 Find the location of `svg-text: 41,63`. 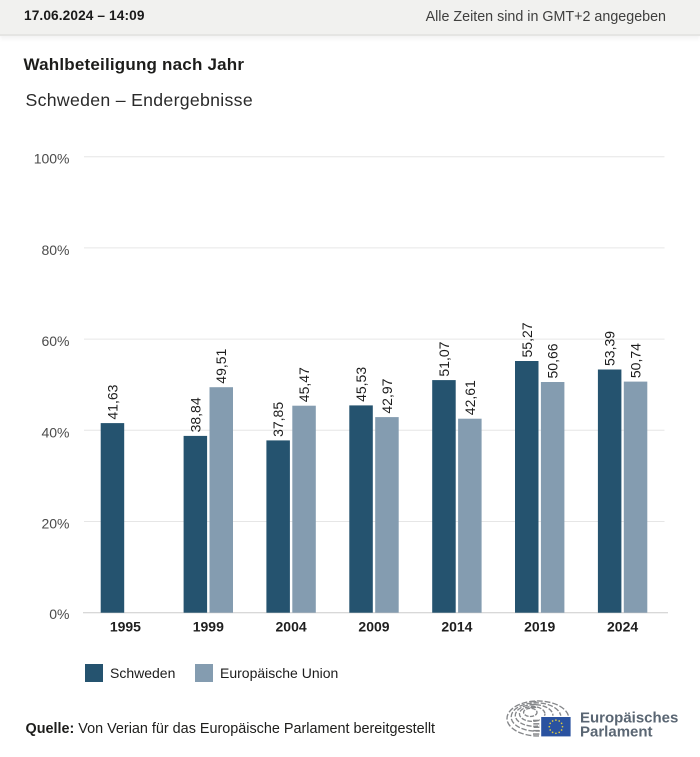

svg-text: 41,63 is located at coordinates (113, 401).